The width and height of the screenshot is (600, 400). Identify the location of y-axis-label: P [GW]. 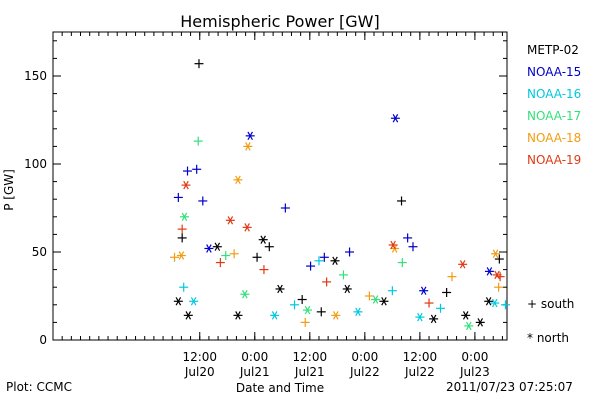
(9, 190).